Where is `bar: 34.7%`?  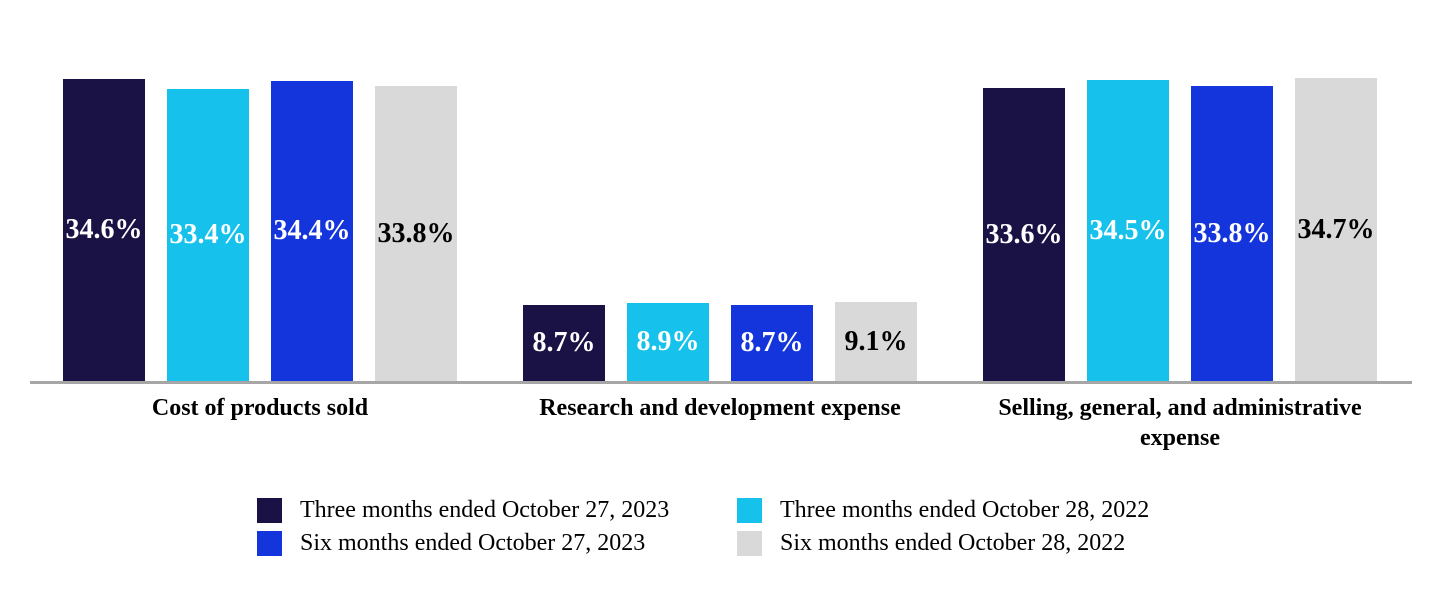 bar: 34.7% is located at coordinates (1336, 229).